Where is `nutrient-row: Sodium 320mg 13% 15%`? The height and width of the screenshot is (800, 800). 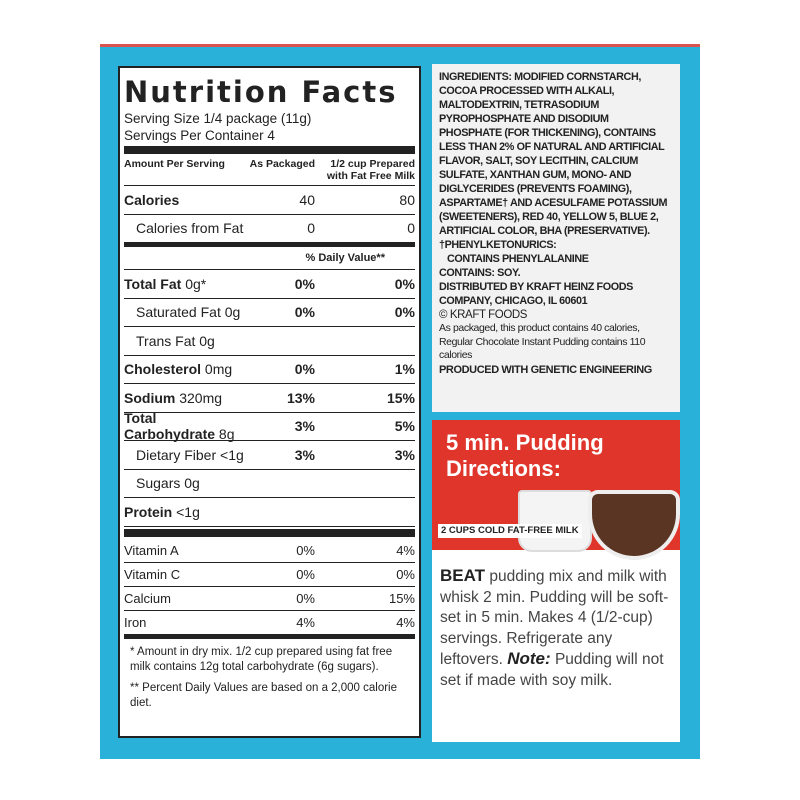
nutrient-row: Sodium 320mg 13% 15% is located at coordinates (269, 398).